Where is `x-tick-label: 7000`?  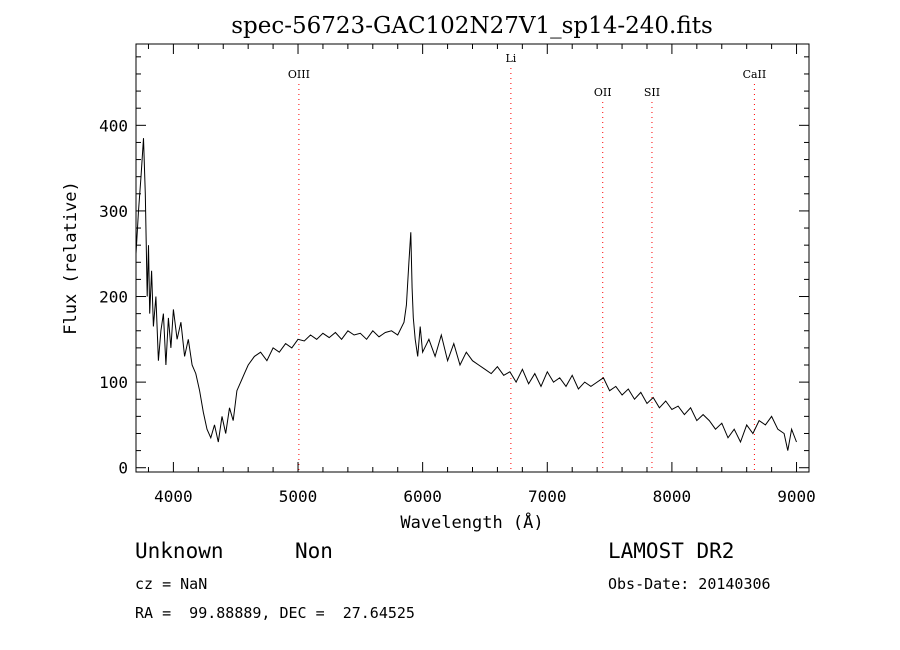 x-tick-label: 7000 is located at coordinates (547, 496).